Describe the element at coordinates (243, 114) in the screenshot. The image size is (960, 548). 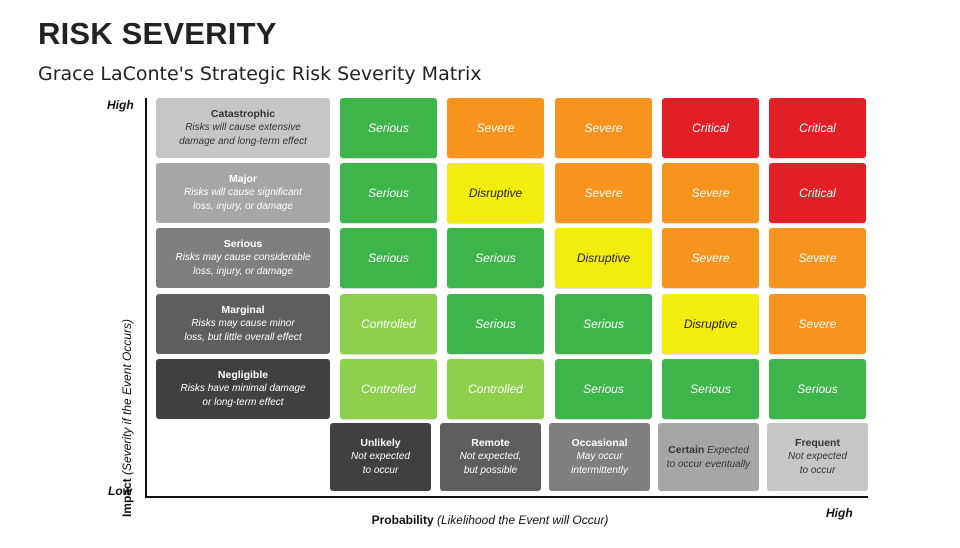
I see `impact-name: Catastrophic` at that location.